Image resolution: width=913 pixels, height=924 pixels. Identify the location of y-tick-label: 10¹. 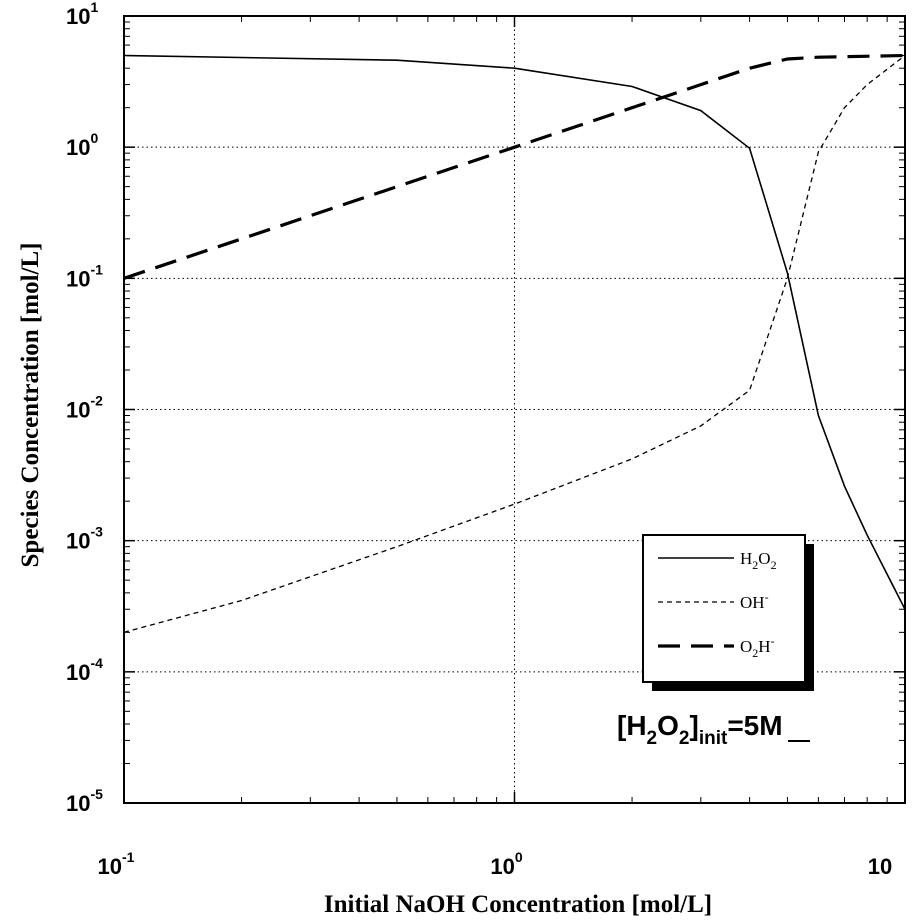
(82, 14).